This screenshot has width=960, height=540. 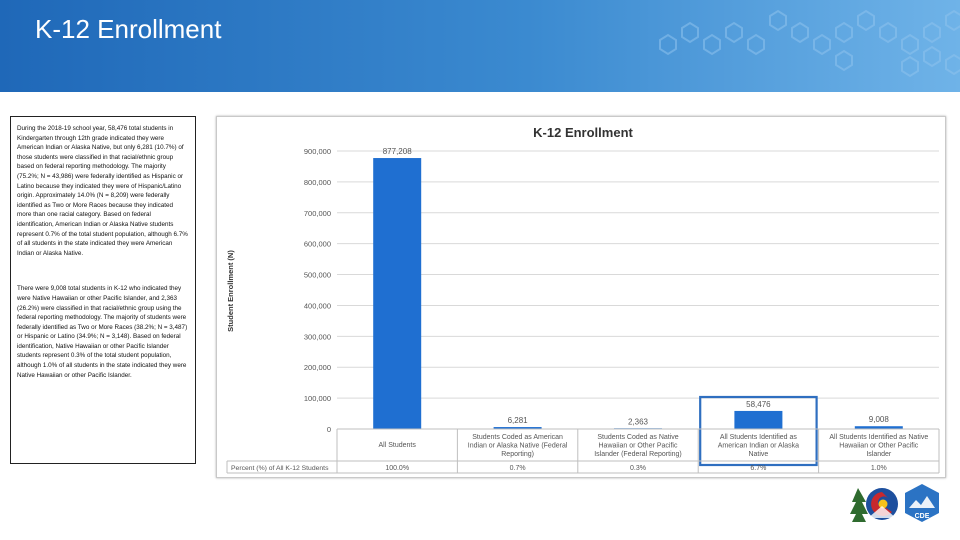 I want to click on y-tick-label: 100,000, so click(x=317, y=398).